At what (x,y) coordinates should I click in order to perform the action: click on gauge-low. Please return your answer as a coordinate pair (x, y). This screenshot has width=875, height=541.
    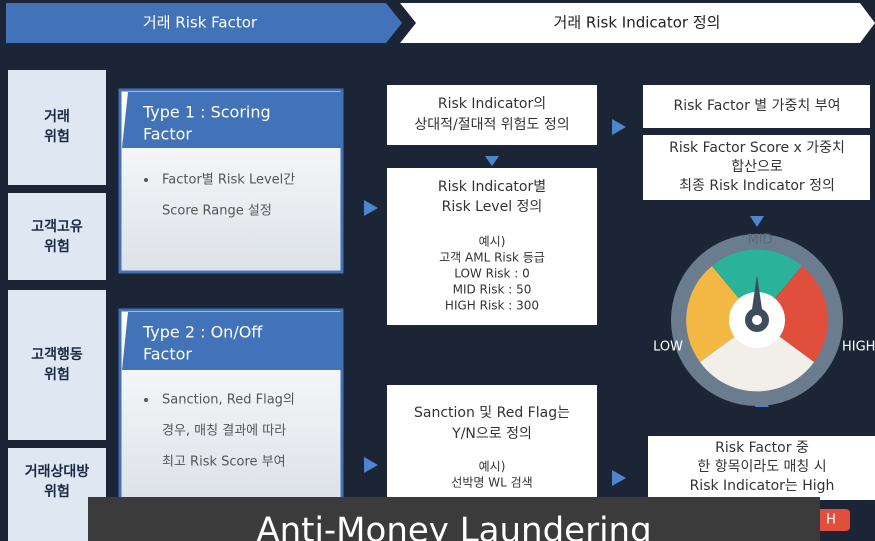
    Looking at the image, I should click on (721, 314).